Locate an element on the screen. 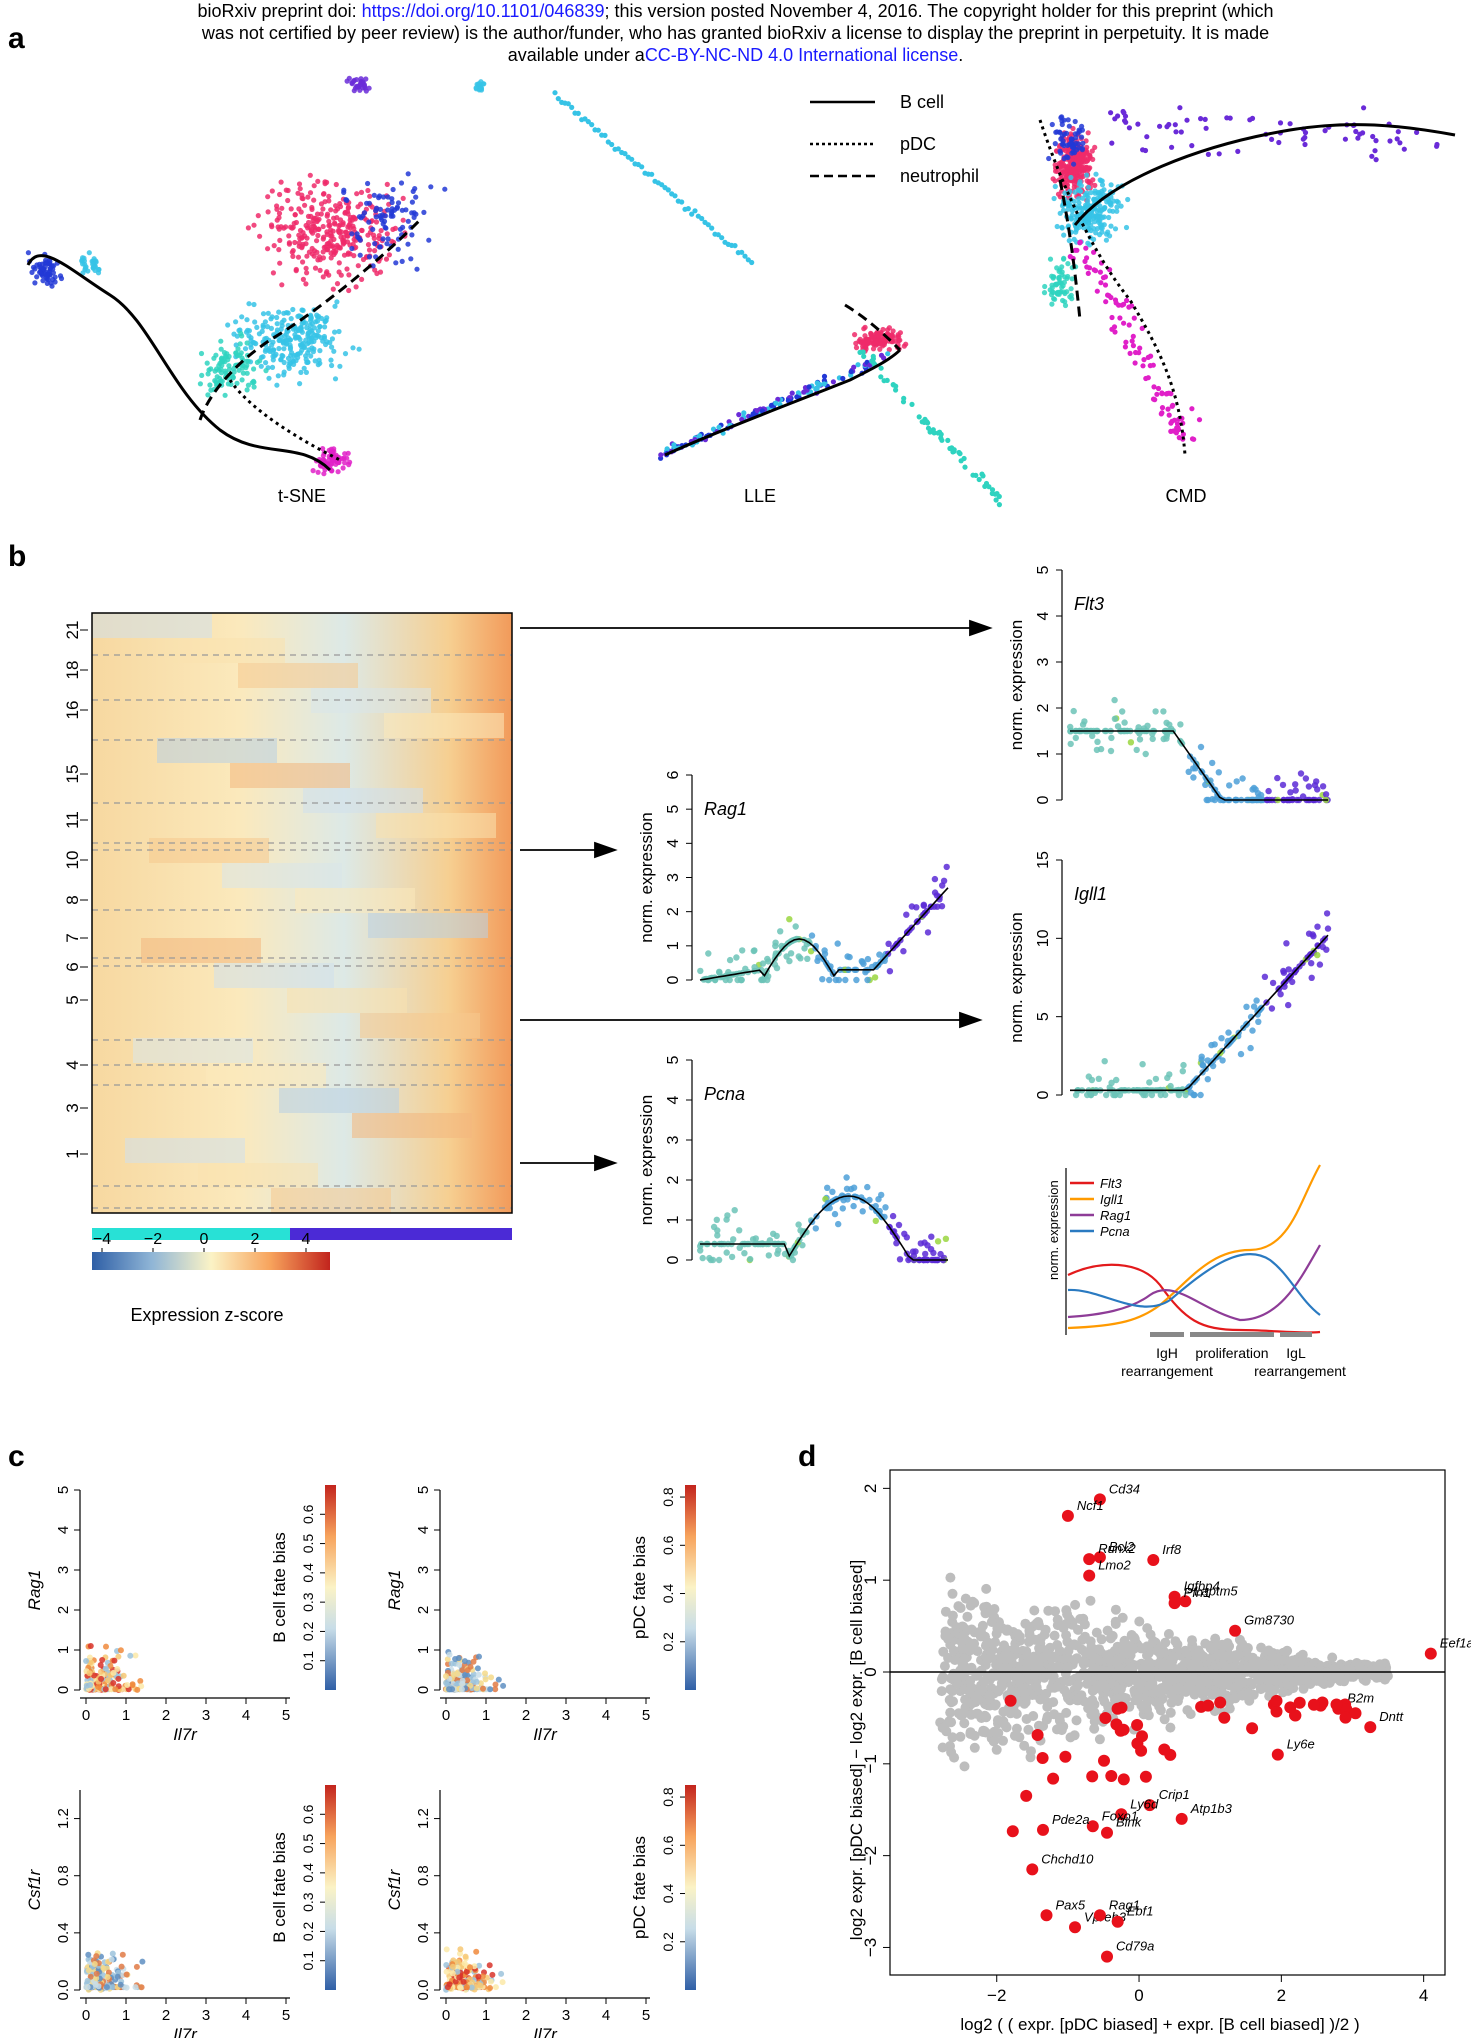  heatmap-row-label: 5 is located at coordinates (72, 999).